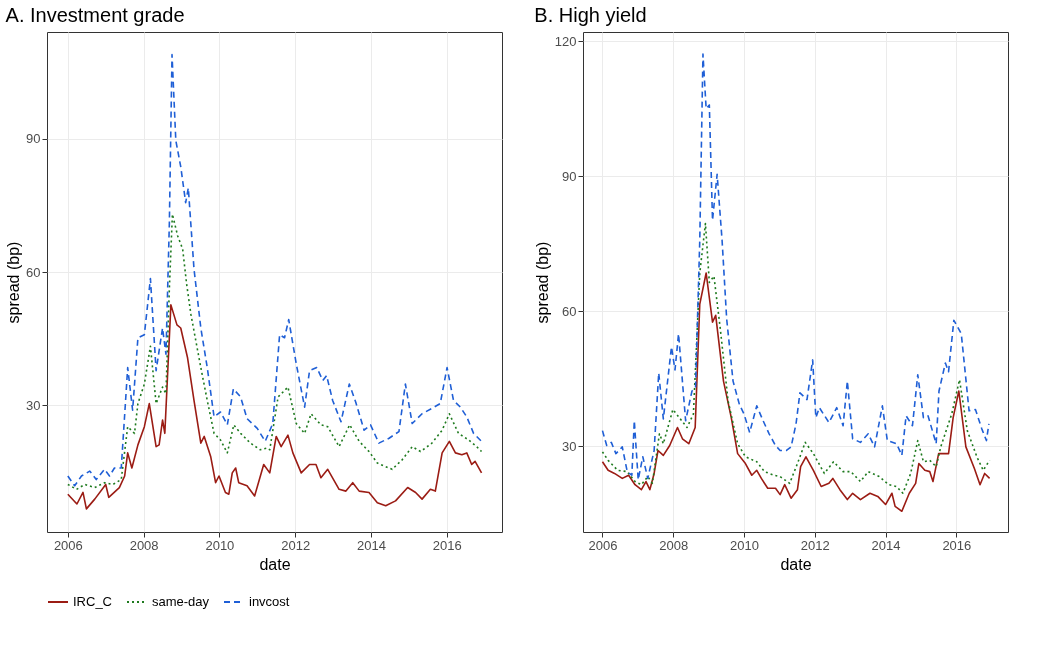 The width and height of the screenshot is (1039, 650). What do you see at coordinates (93, 601) in the screenshot?
I see `legend-label: IRC_C` at bounding box center [93, 601].